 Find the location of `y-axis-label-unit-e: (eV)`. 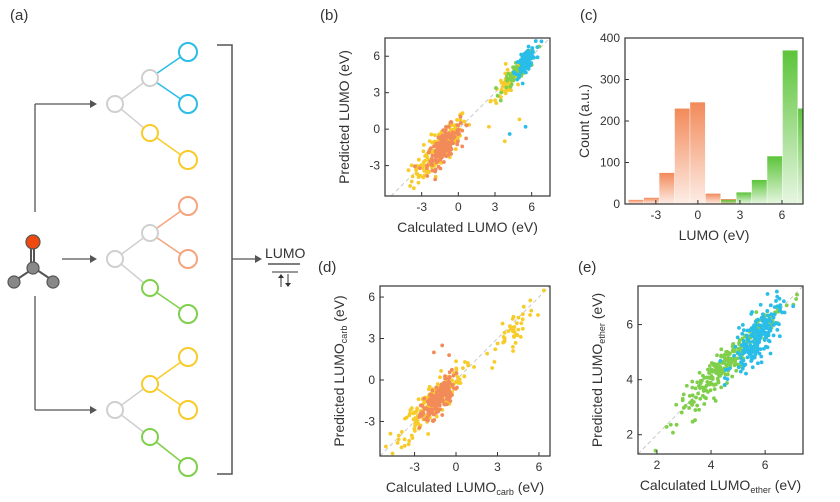

y-axis-label-unit-e: (eV) is located at coordinates (597, 308).